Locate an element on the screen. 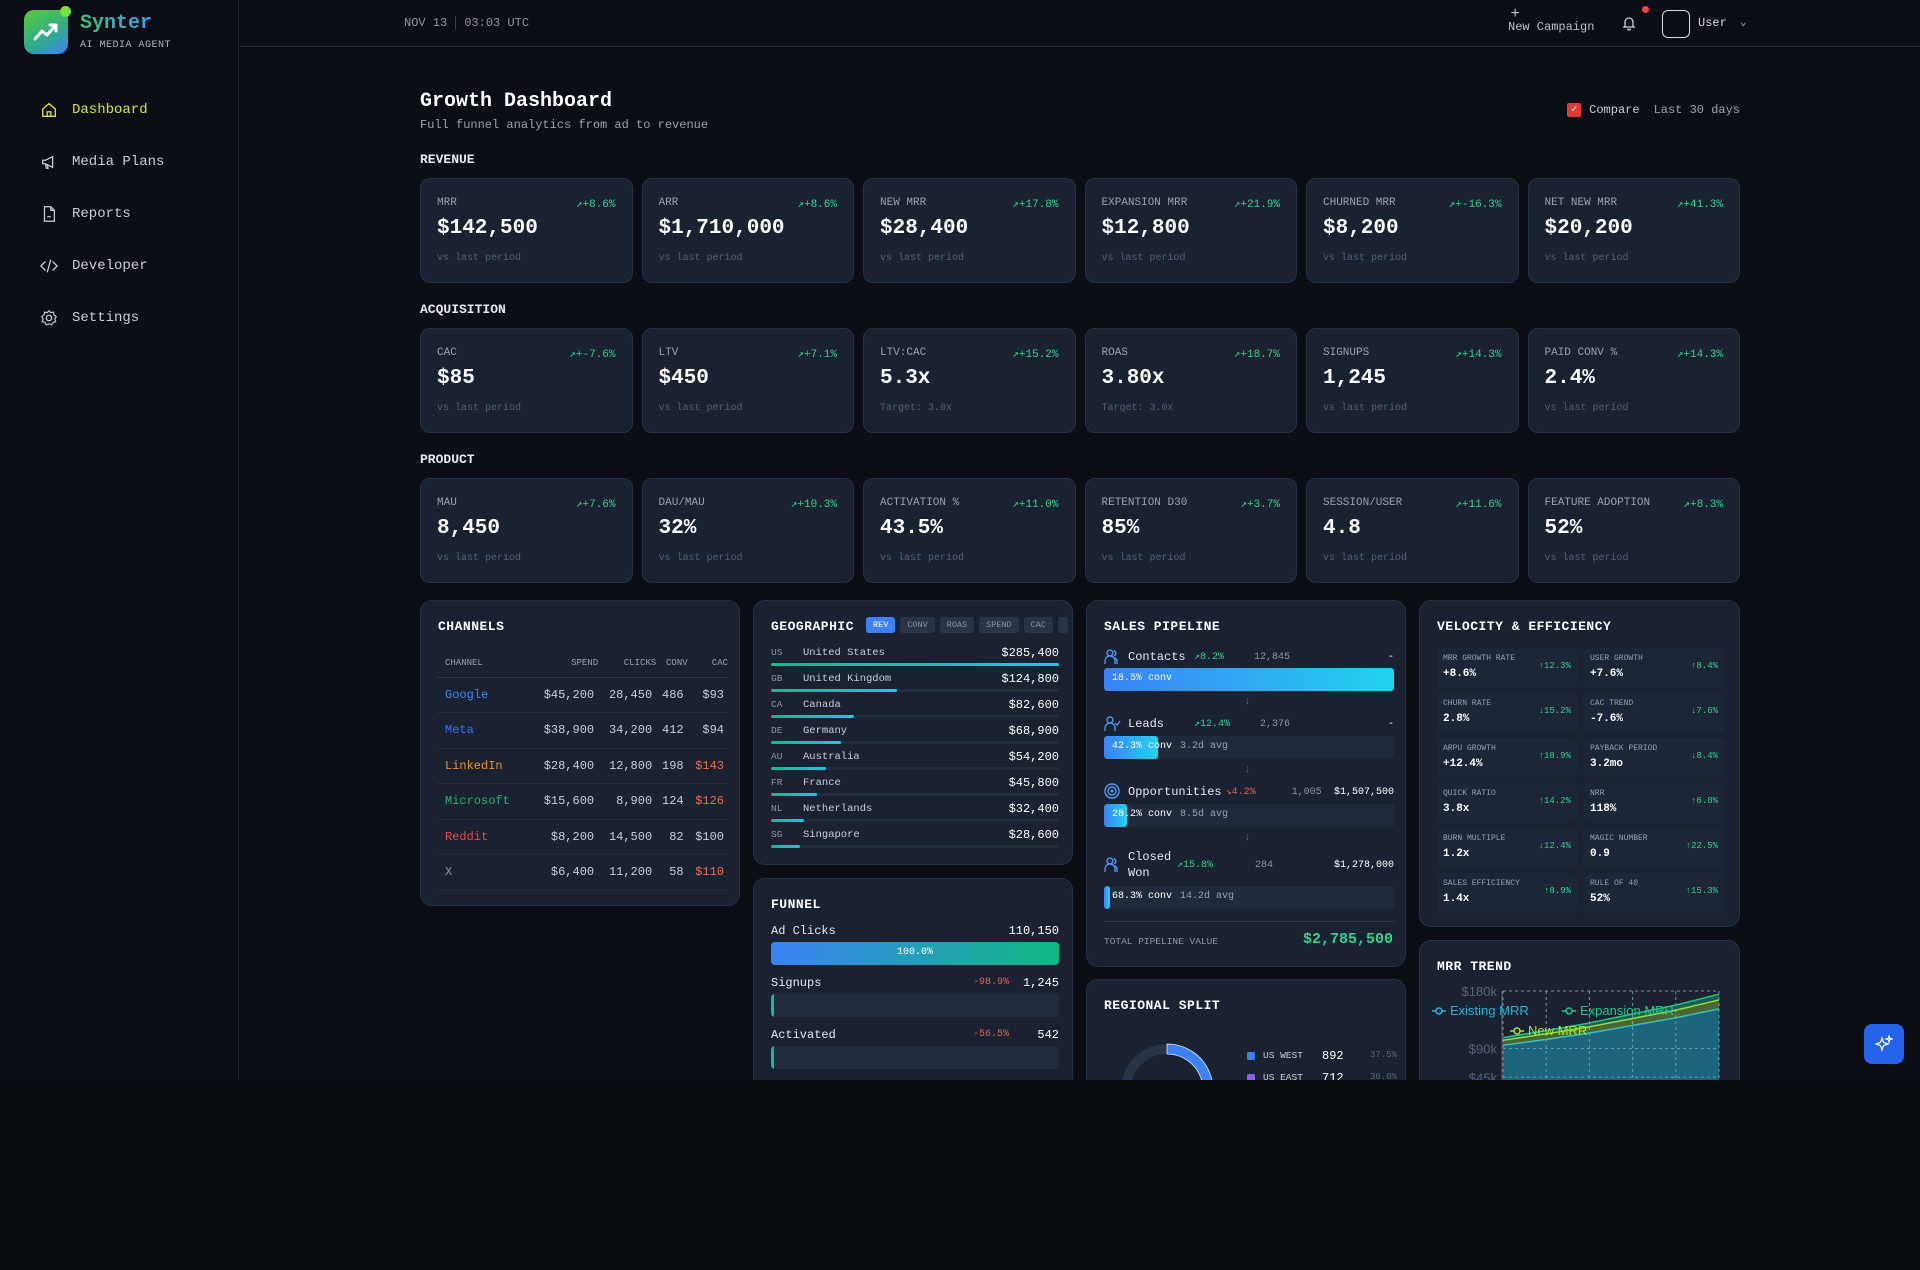 The width and height of the screenshot is (1920, 1270). pipeline-stage-contacts: Contacts ↗8.2% 12,845 - is located at coordinates (1249, 657).